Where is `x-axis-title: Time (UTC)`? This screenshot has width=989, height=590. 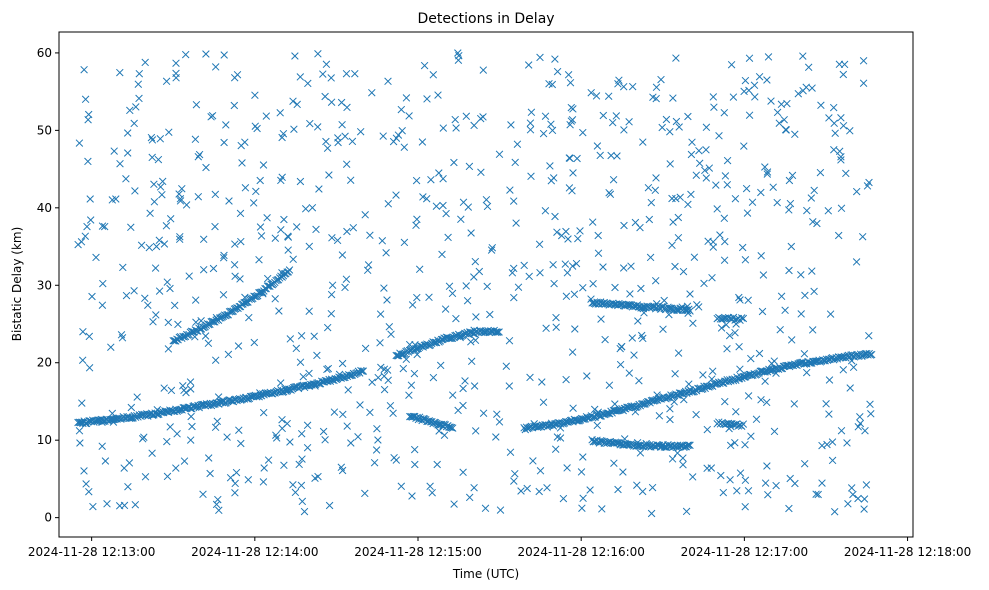 x-axis-title: Time (UTC) is located at coordinates (485, 574).